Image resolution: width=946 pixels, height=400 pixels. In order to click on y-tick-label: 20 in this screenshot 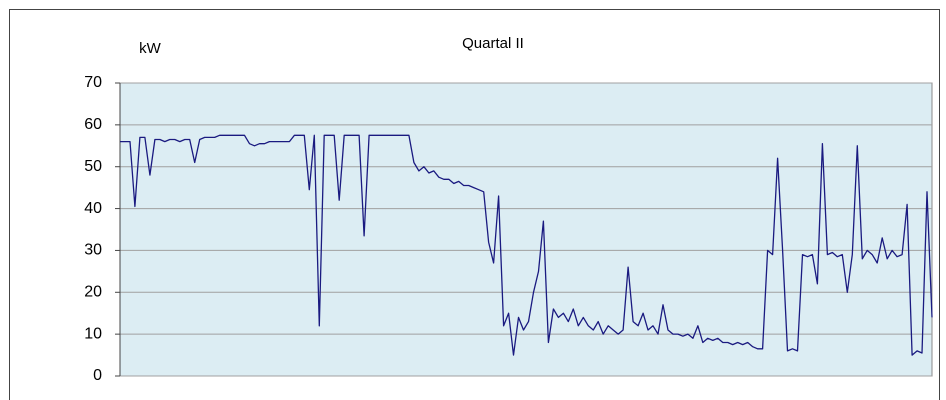, I will do `click(93, 292)`.